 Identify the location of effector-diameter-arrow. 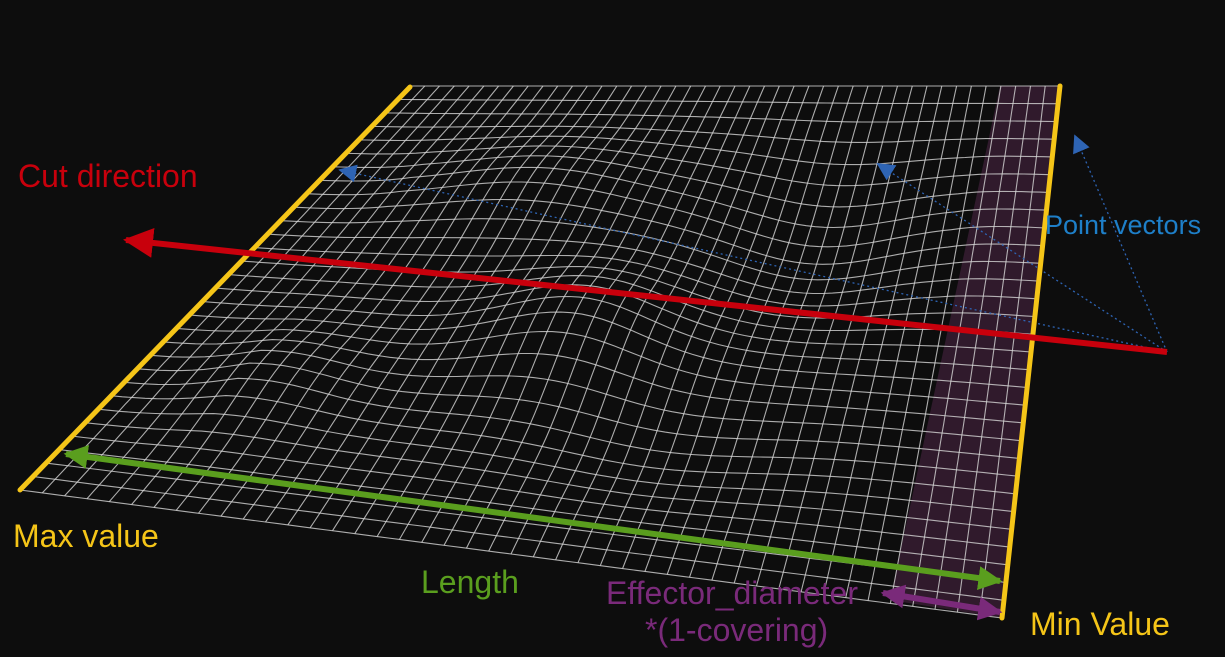
(941, 602).